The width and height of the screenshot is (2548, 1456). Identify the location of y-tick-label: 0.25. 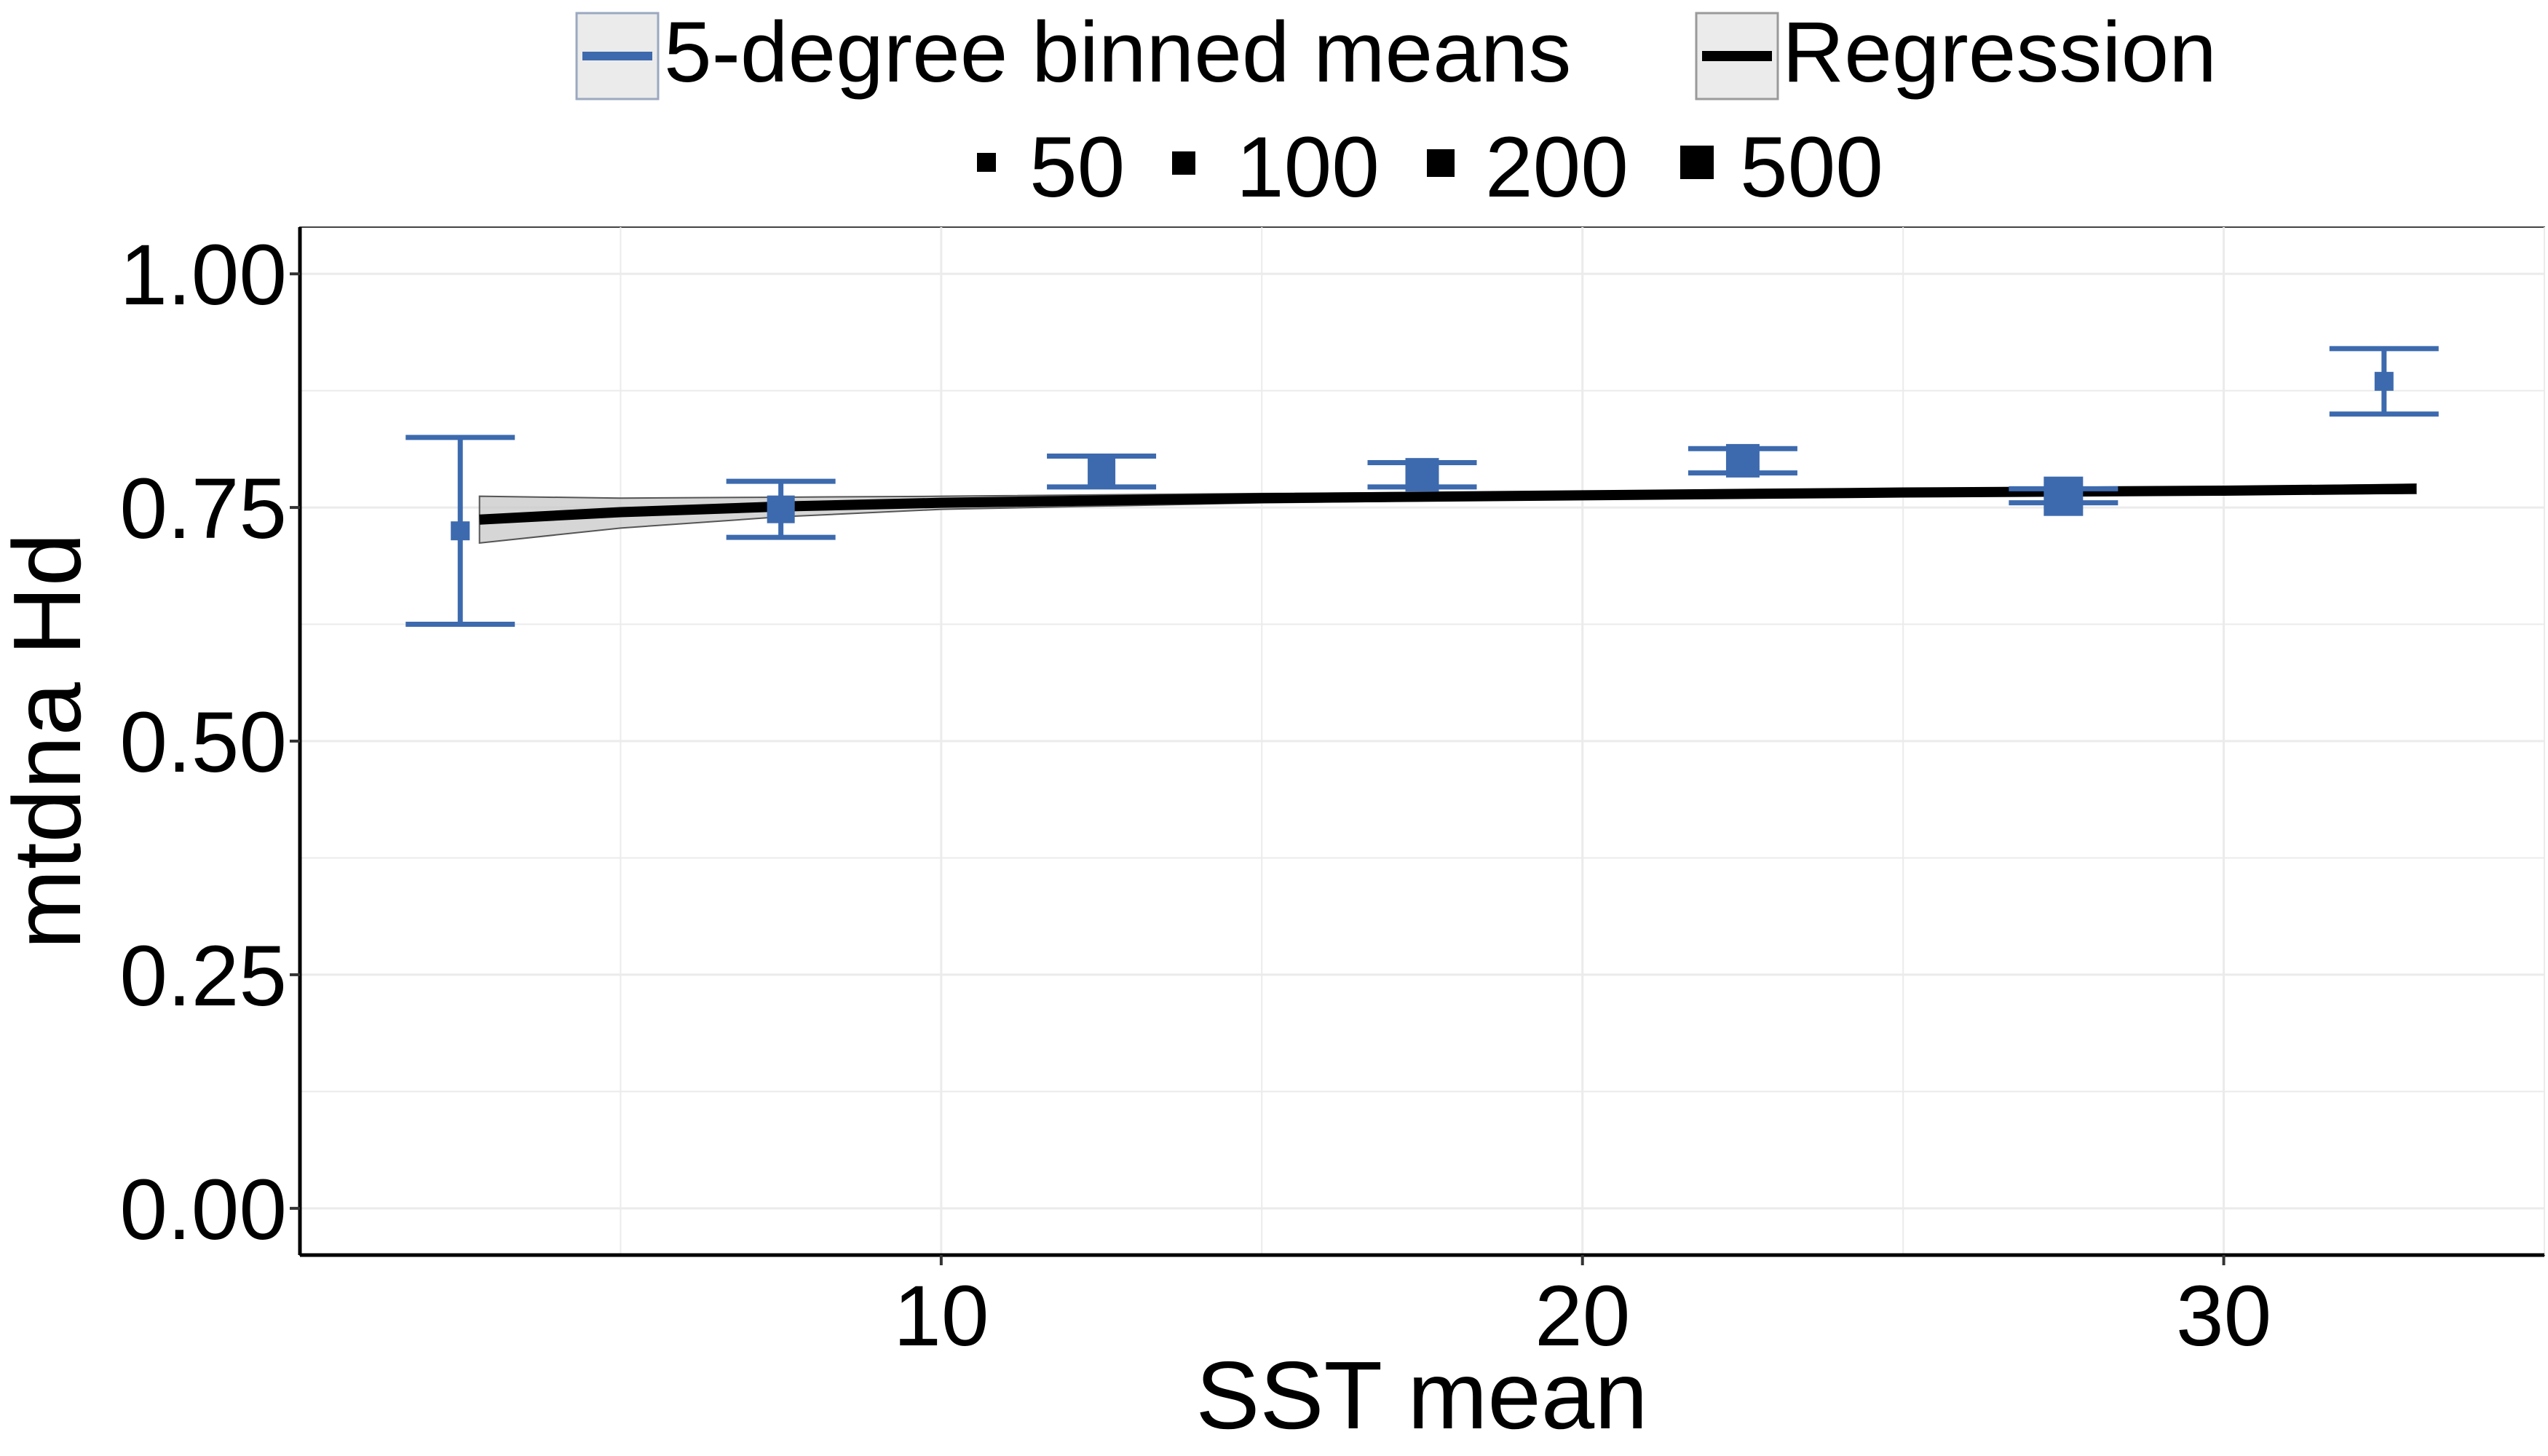
(203, 976).